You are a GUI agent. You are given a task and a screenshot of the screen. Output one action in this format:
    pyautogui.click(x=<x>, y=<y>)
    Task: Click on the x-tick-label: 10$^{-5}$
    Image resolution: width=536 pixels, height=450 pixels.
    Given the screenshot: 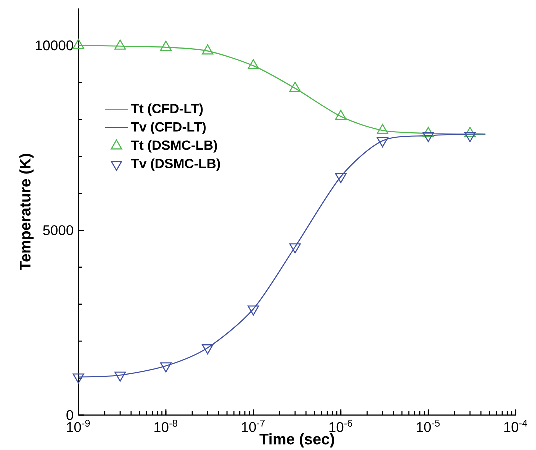 What is the action you would take?
    pyautogui.click(x=428, y=426)
    